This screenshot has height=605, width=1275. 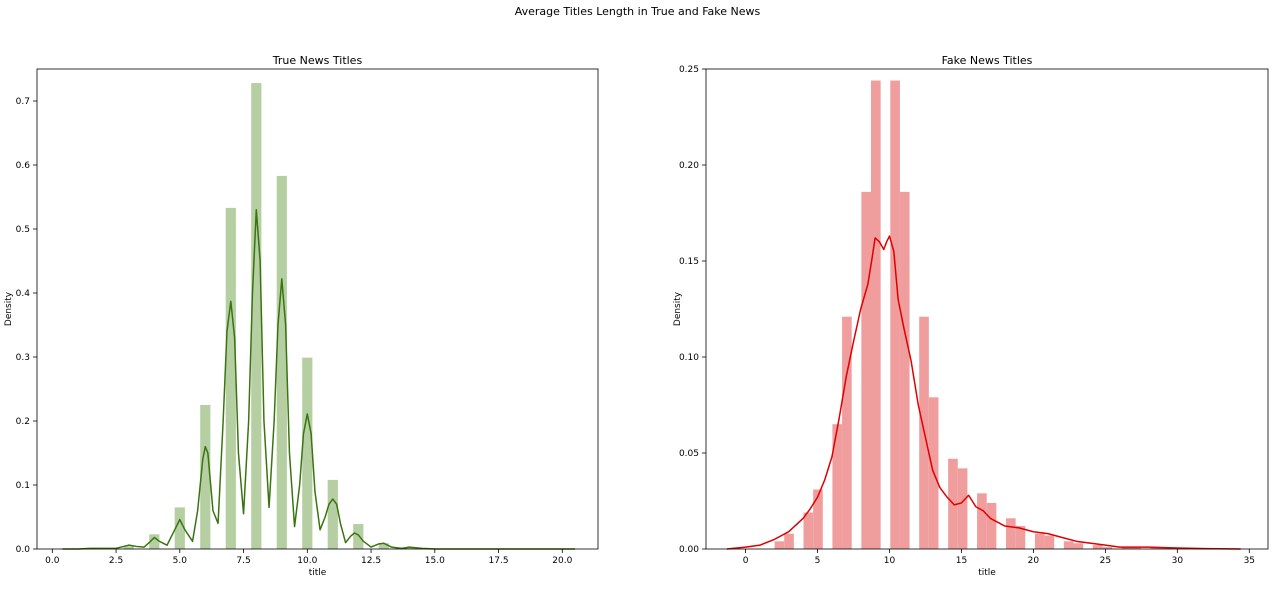 I want to click on fake-news-ytick-label-5: 0.25, so click(x=689, y=70).